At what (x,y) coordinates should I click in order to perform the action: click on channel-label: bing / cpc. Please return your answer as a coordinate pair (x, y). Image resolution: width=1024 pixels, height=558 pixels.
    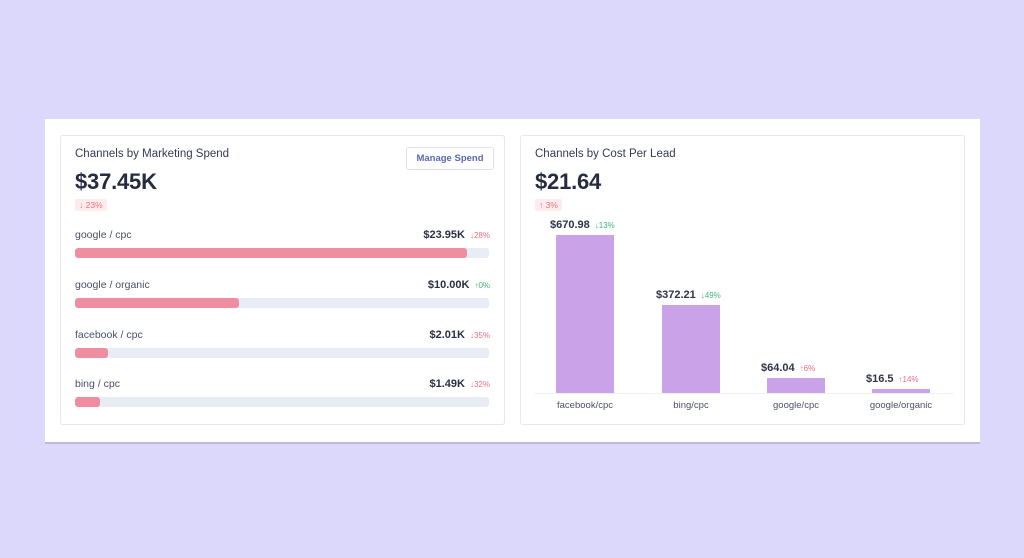
    Looking at the image, I should click on (97, 384).